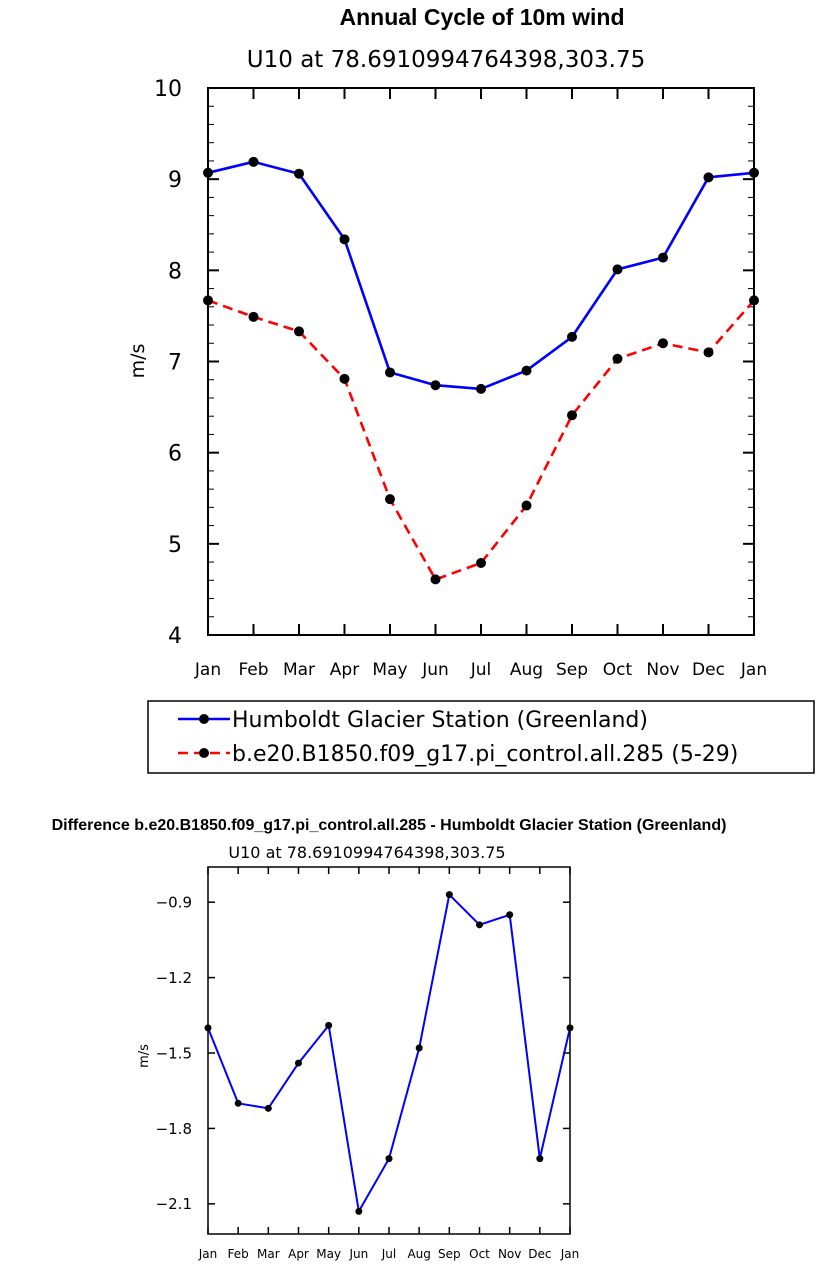 This screenshot has height=1269, width=823. I want to click on y-tick-label: −1.5, so click(174, 1053).